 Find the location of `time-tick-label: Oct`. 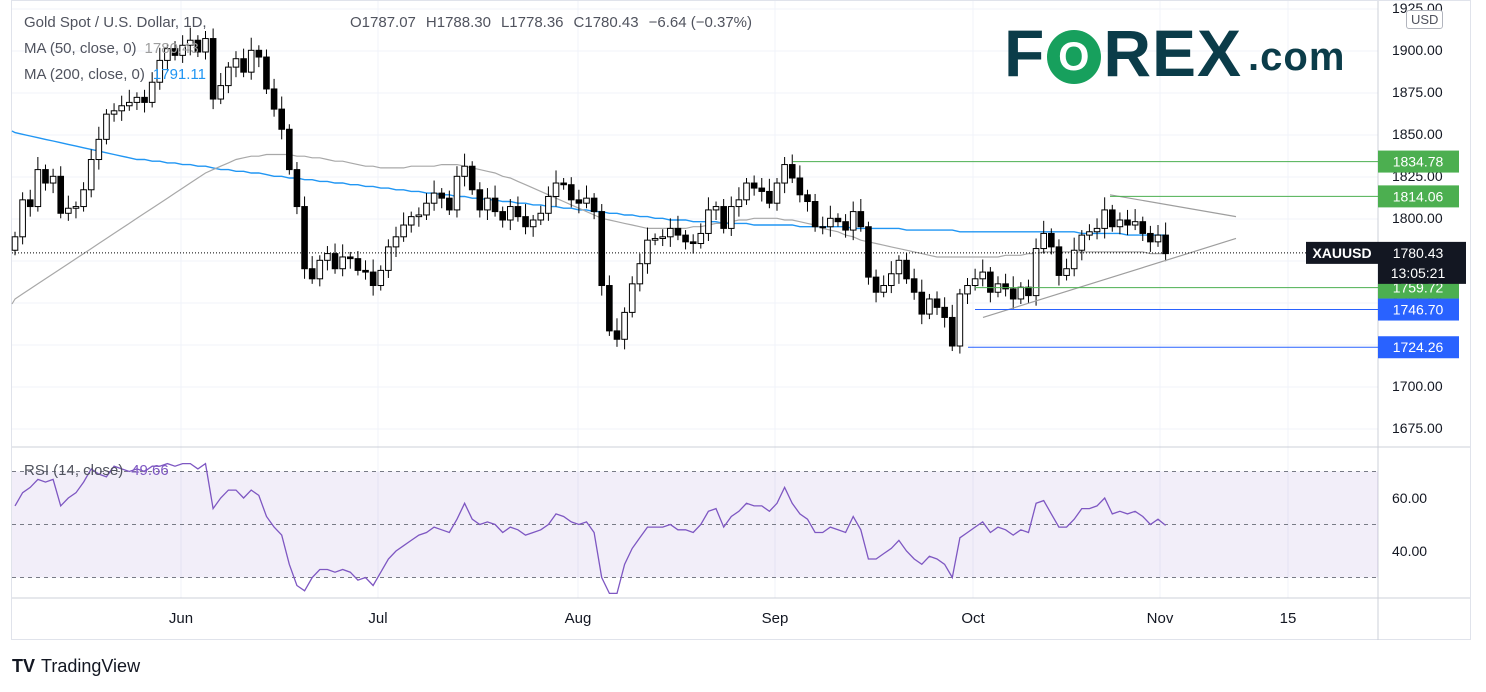

time-tick-label: Oct is located at coordinates (973, 618).